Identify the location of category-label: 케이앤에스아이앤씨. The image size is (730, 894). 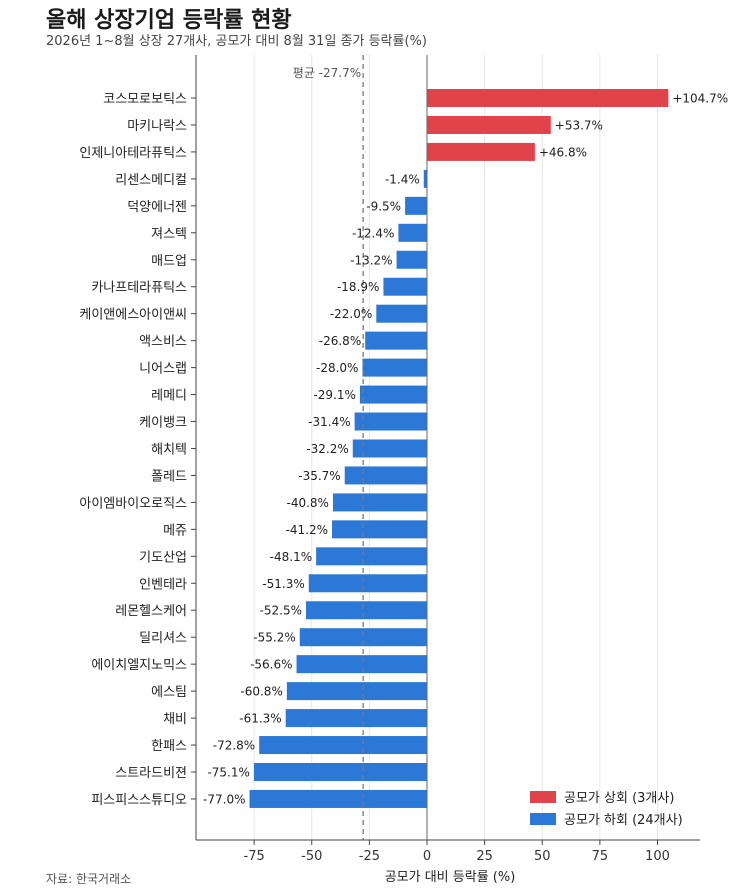
(133, 315).